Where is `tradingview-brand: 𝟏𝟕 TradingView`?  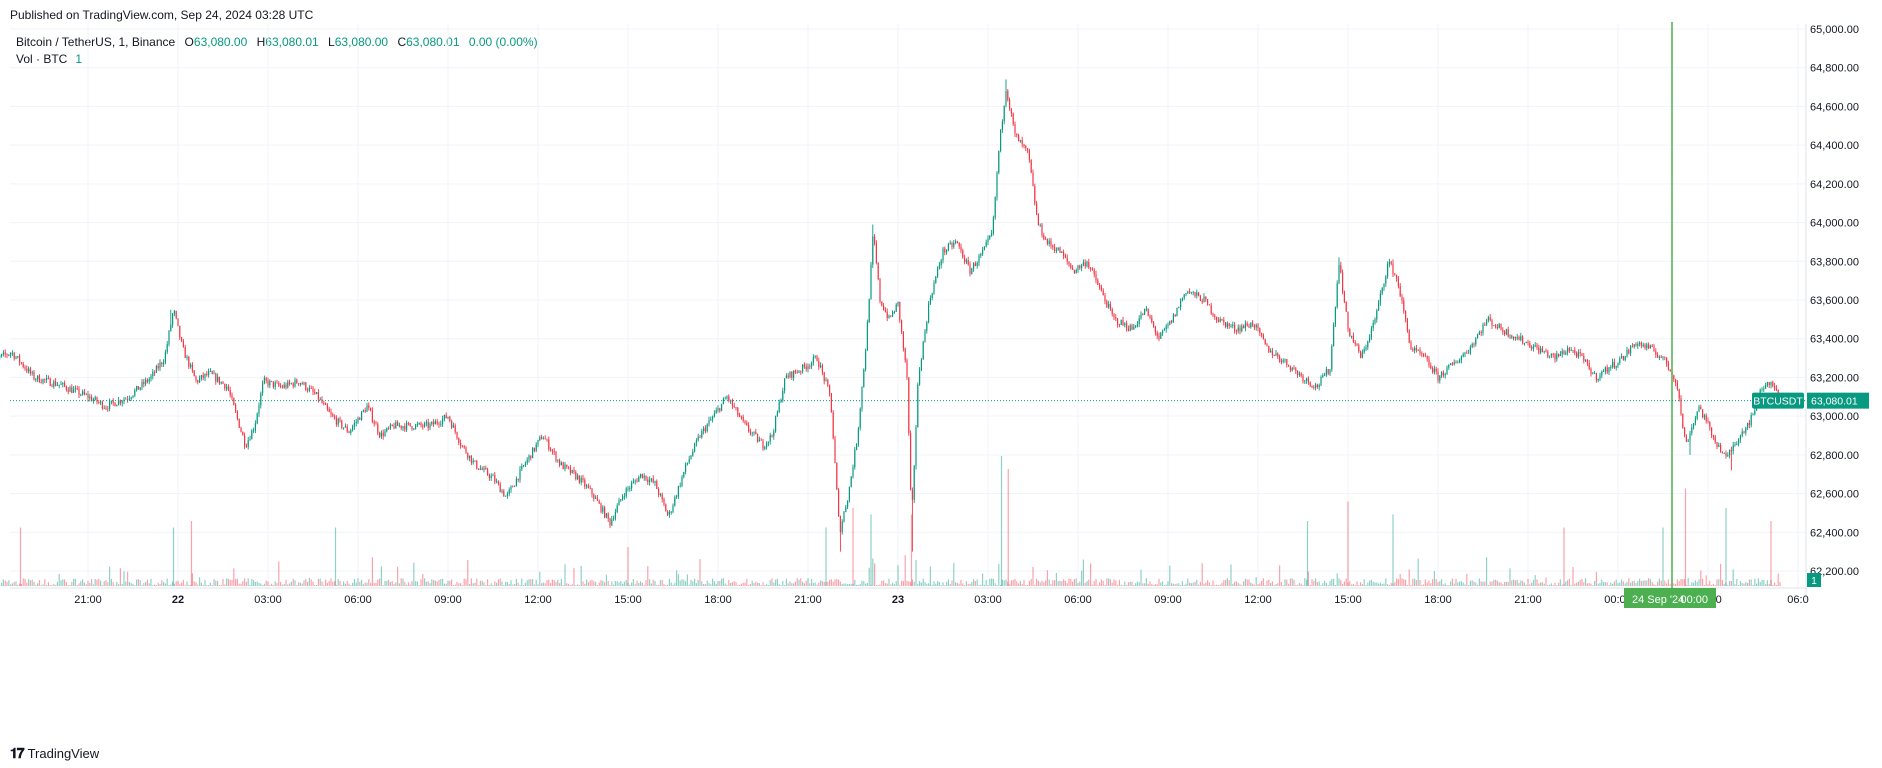 tradingview-brand: 𝟏𝟕 TradingView is located at coordinates (54, 753).